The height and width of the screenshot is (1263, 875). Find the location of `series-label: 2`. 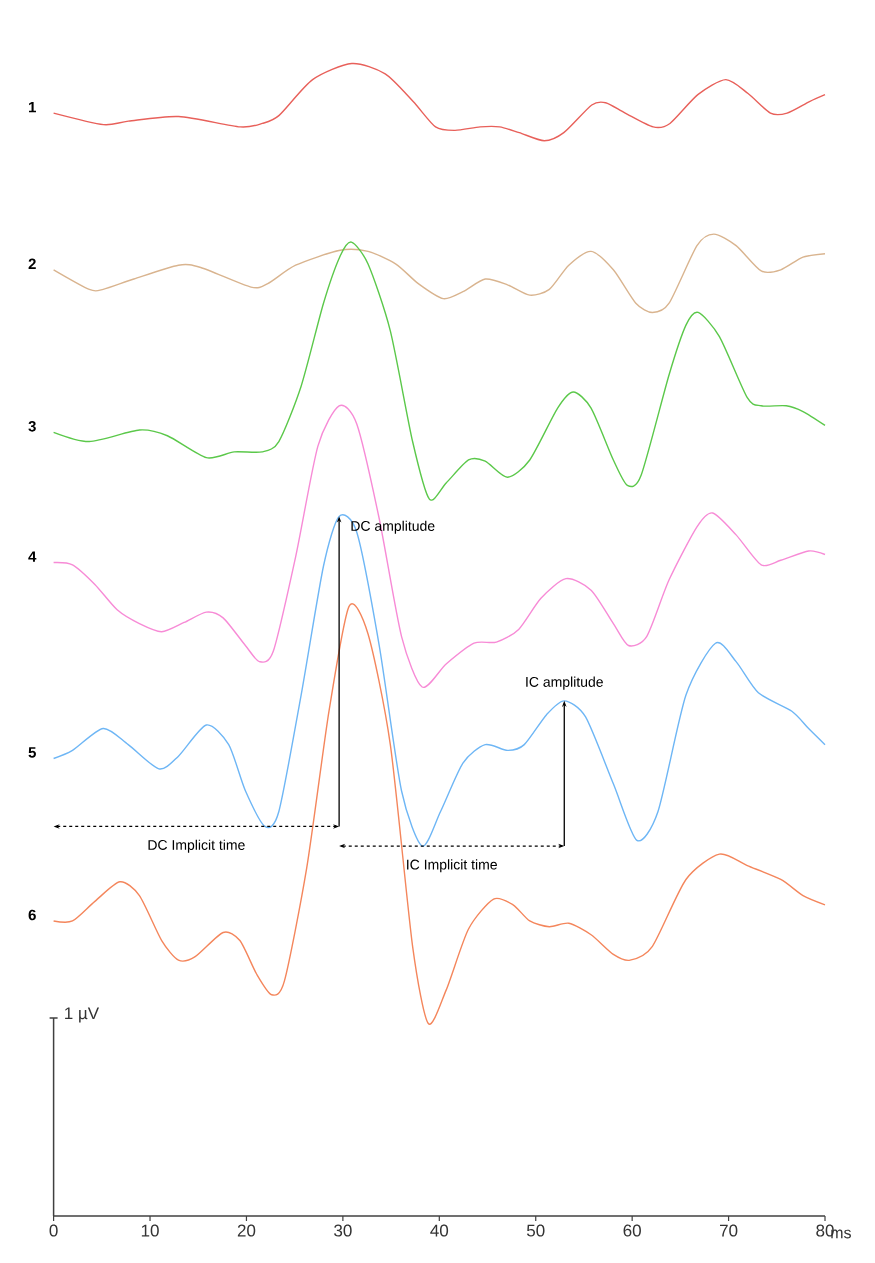

series-label: 2 is located at coordinates (32, 264).